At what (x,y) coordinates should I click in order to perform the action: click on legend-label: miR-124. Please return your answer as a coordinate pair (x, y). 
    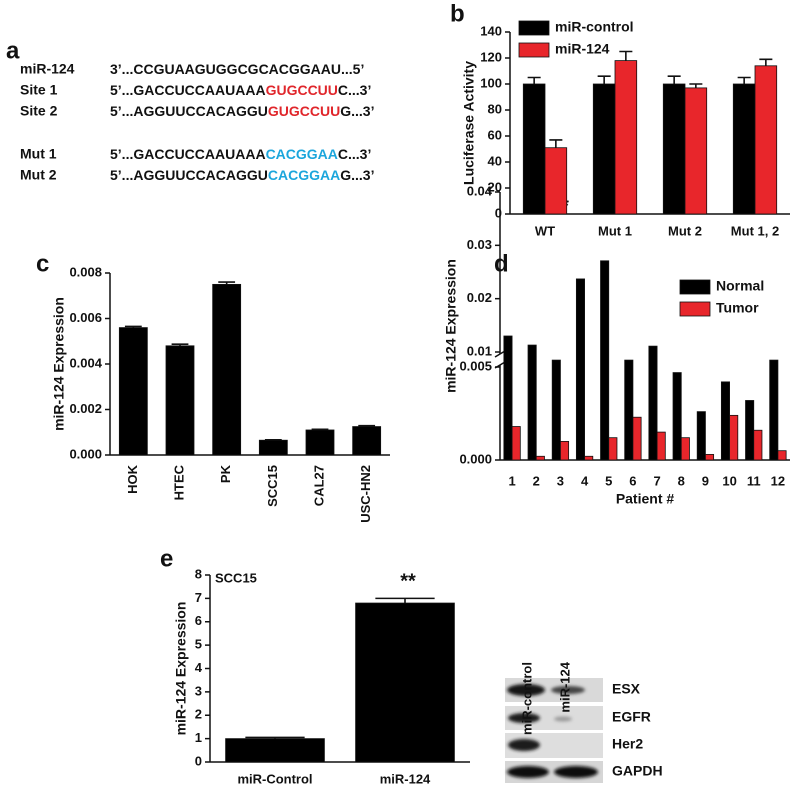
    Looking at the image, I should click on (582, 49).